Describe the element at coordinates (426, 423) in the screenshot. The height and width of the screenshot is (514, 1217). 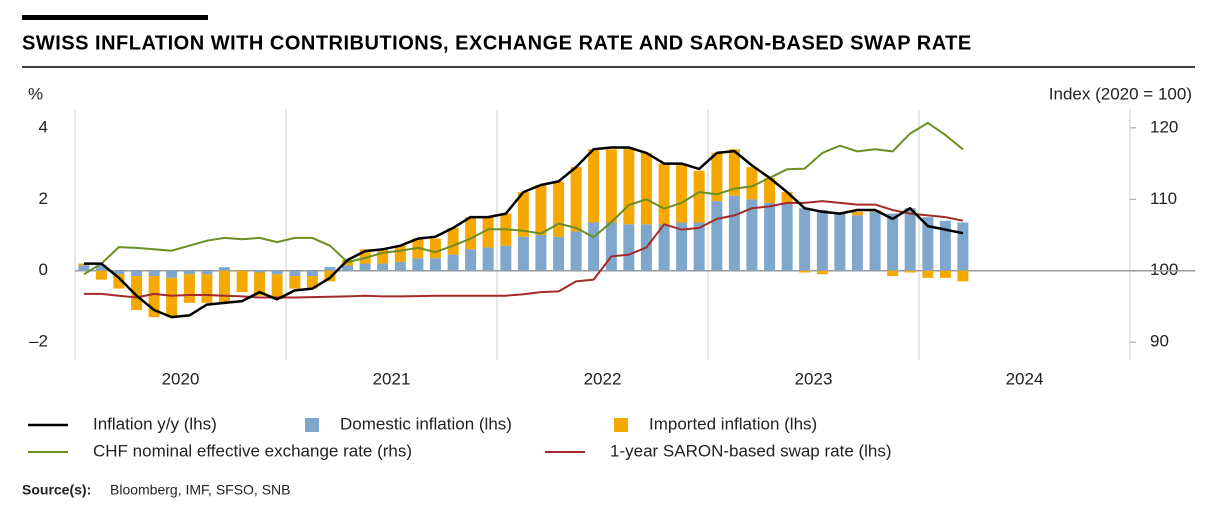
I see `legend-label: Domestic inflation (lhs)` at that location.